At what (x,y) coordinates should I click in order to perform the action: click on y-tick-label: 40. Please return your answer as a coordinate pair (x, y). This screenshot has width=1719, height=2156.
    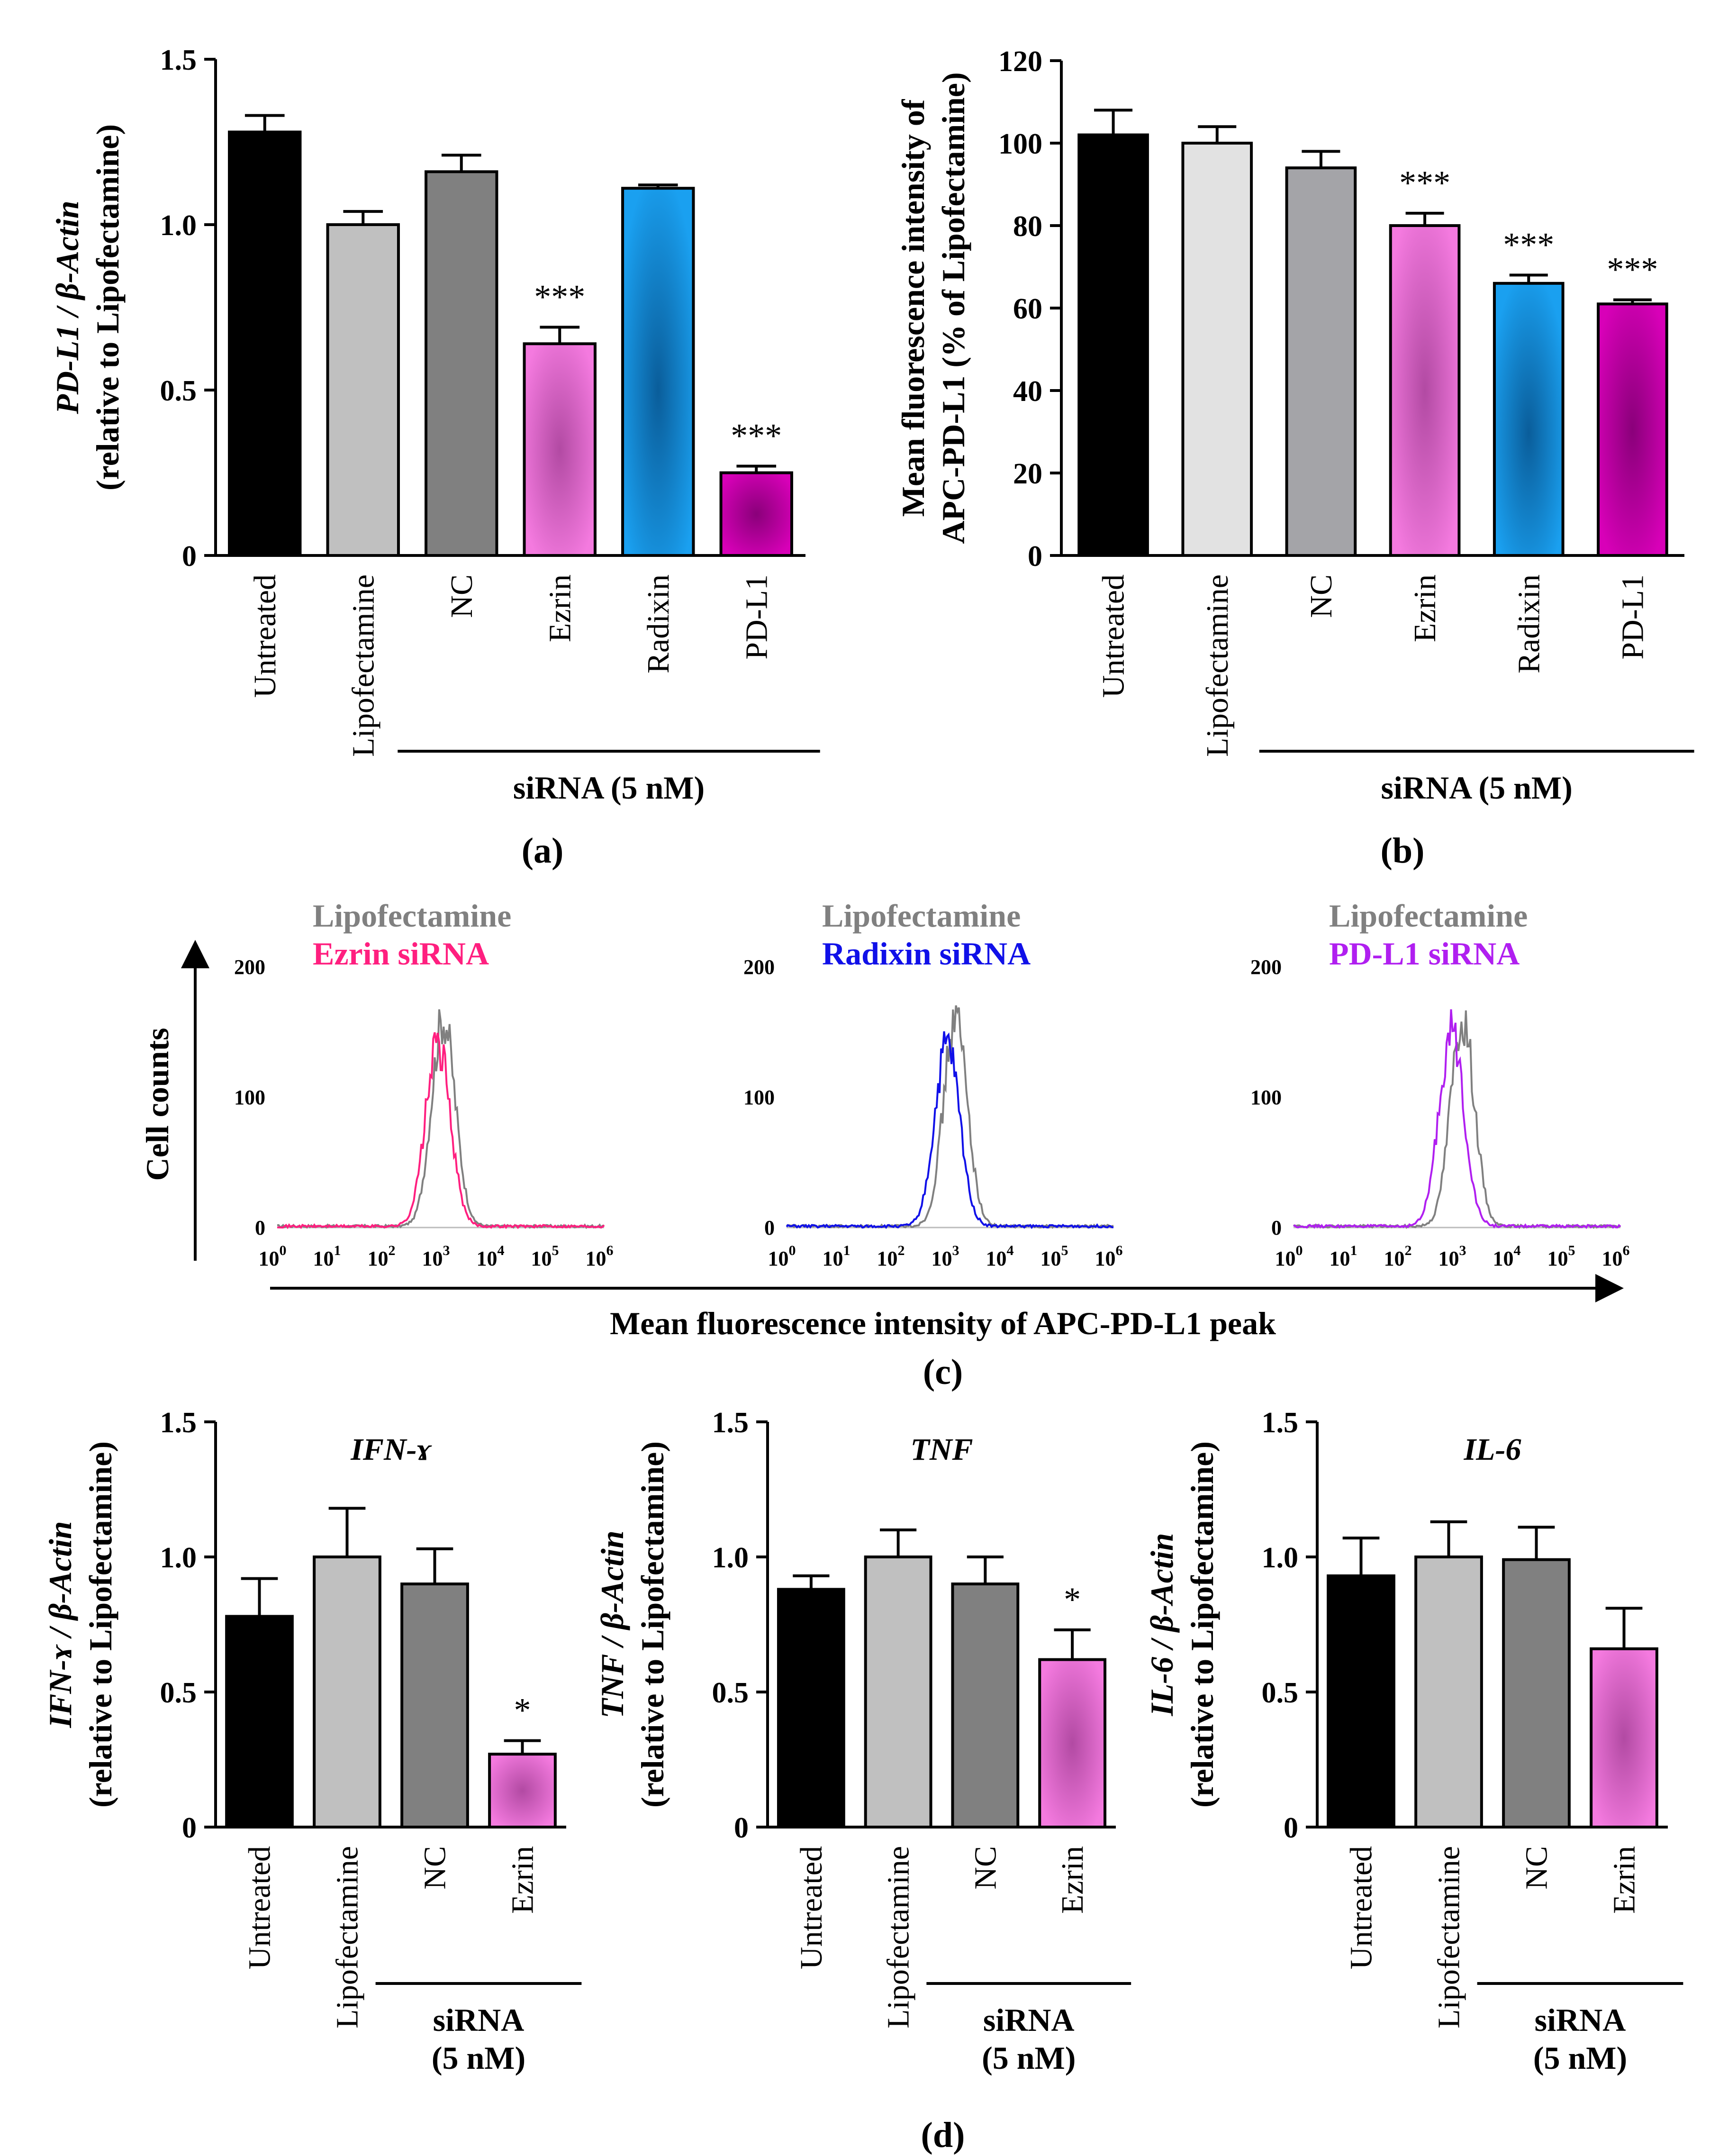
    Looking at the image, I should click on (1027, 391).